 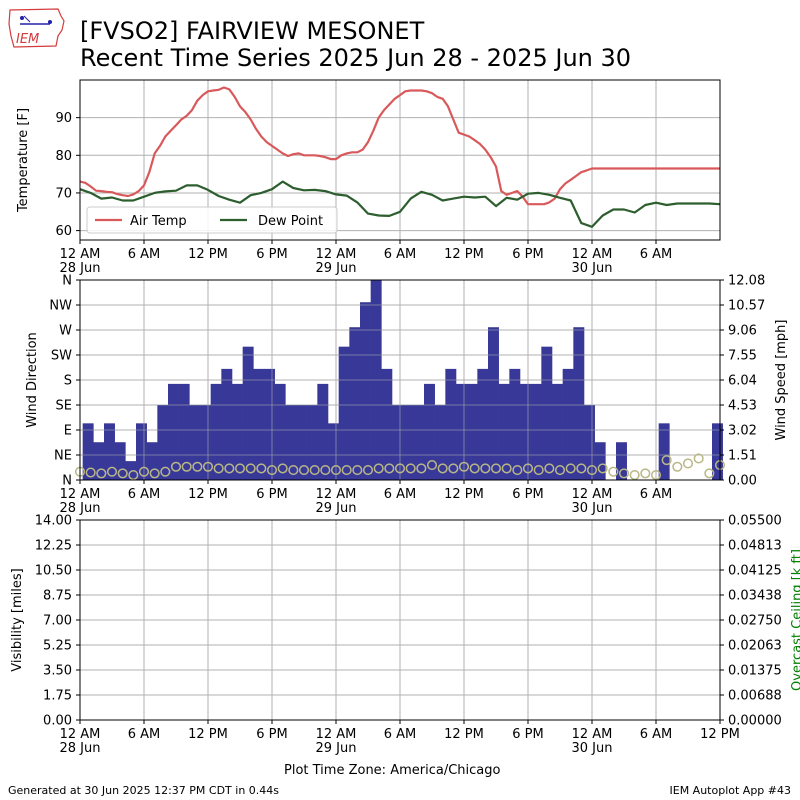 What do you see at coordinates (742, 431) in the screenshot?
I see `wind-speed-tick-label: 3.02` at bounding box center [742, 431].